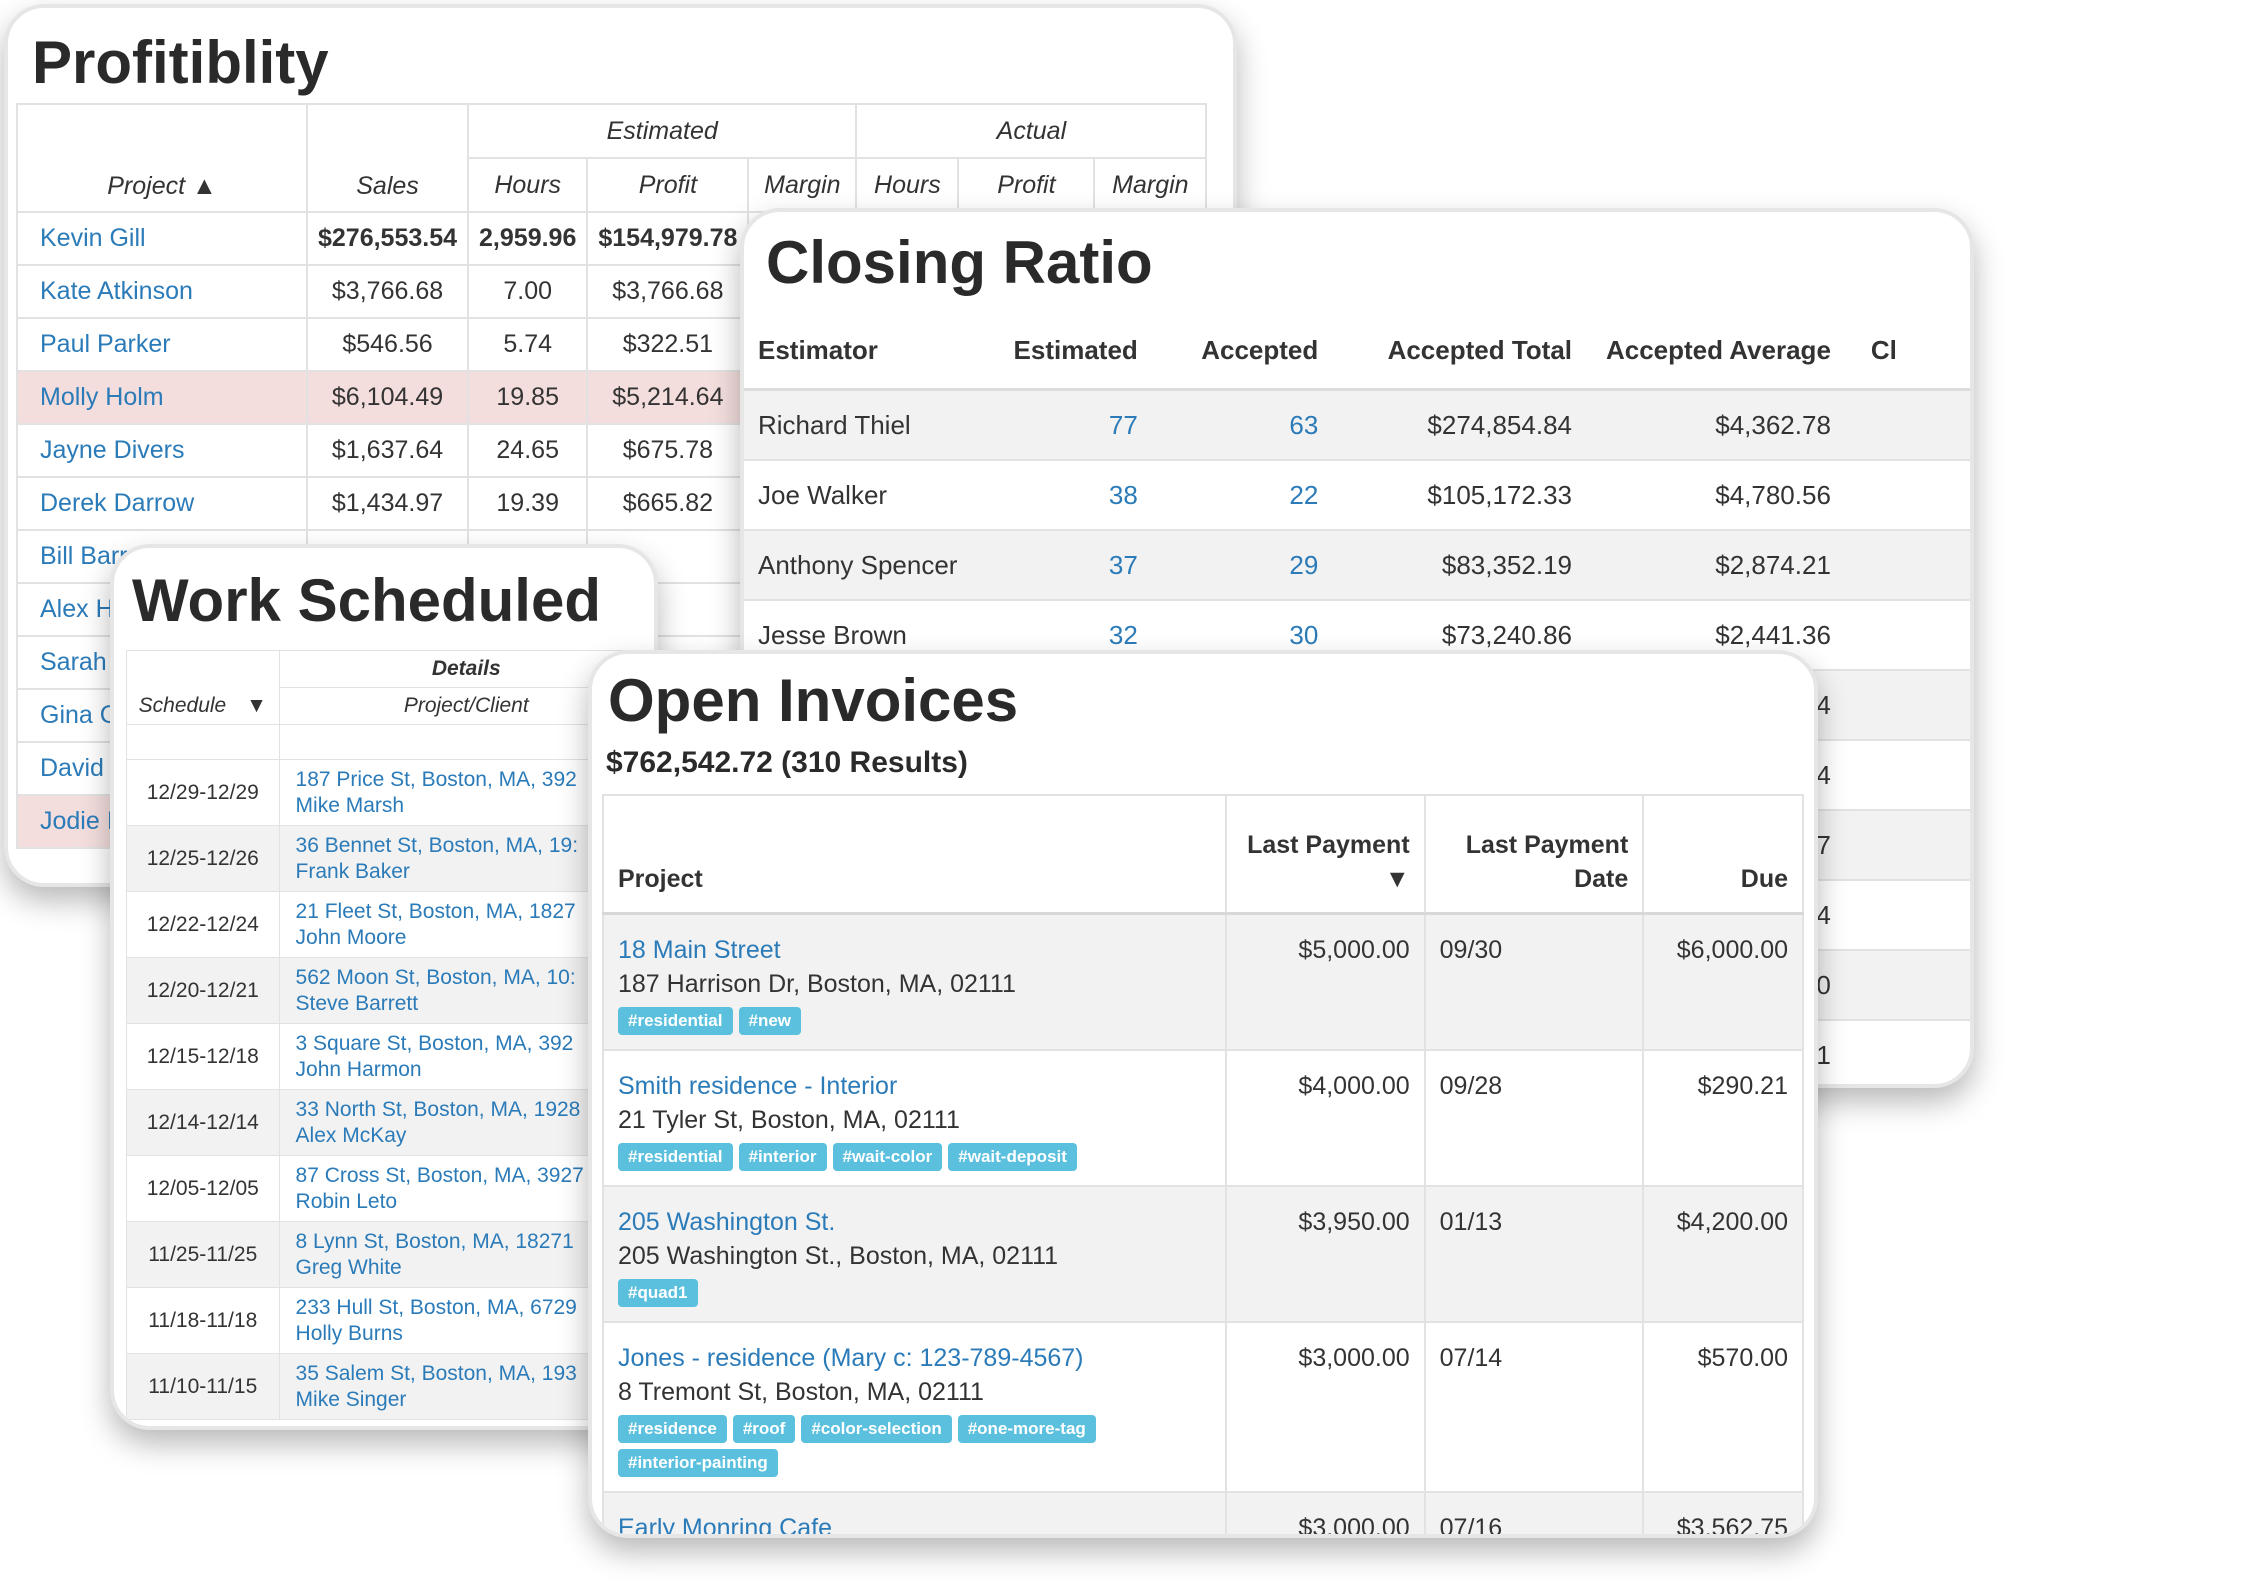  What do you see at coordinates (1325, 854) in the screenshot?
I see `col-last-payment-sort: Last Payment ▼` at bounding box center [1325, 854].